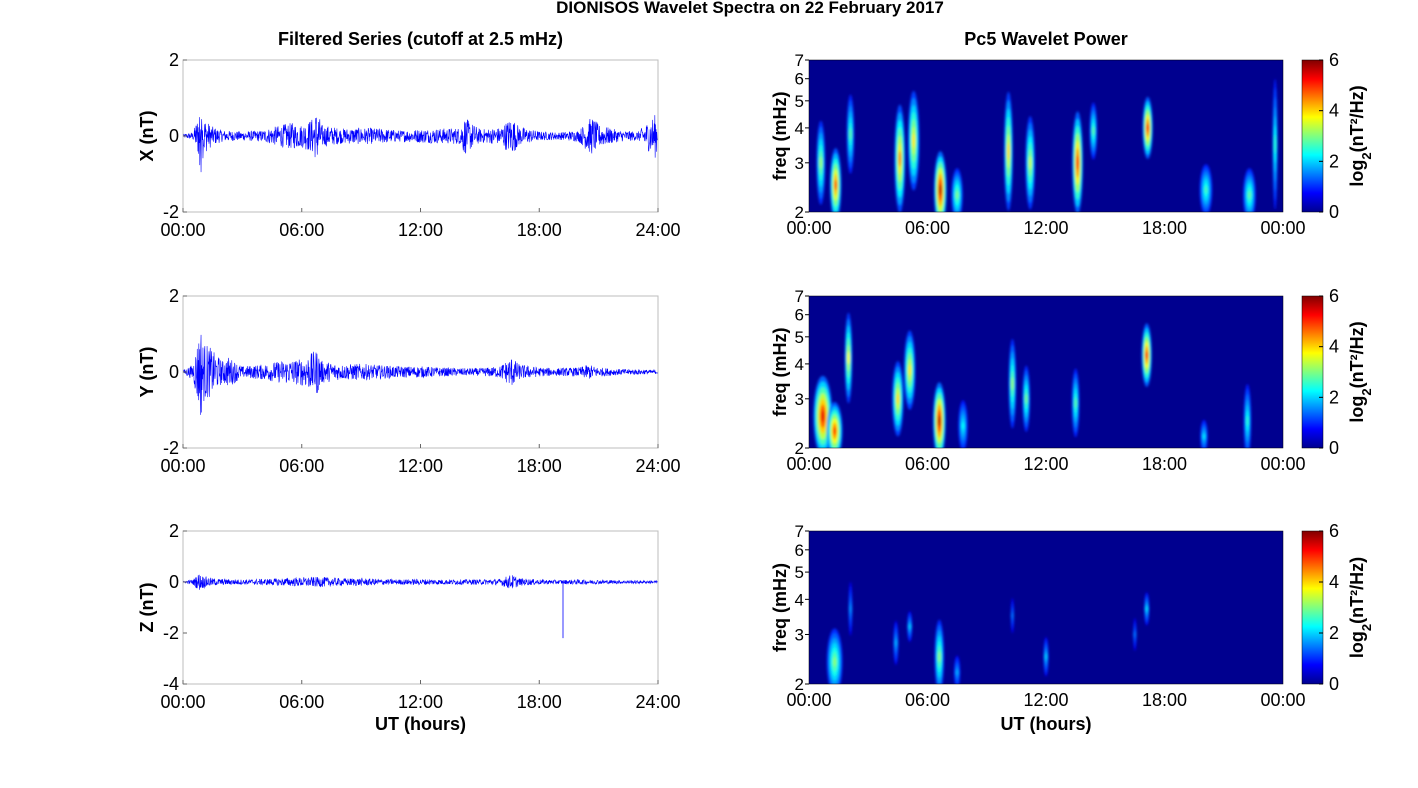 This screenshot has height=788, width=1418. I want to click on y-tick-label: -4, so click(171, 684).